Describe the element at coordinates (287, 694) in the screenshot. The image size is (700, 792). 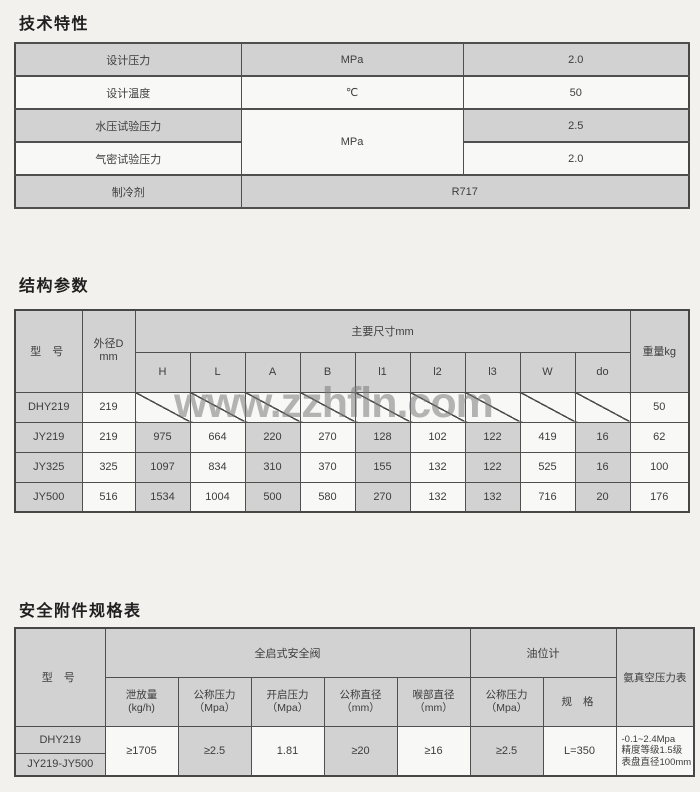
I see `header-line: 开启压力` at that location.